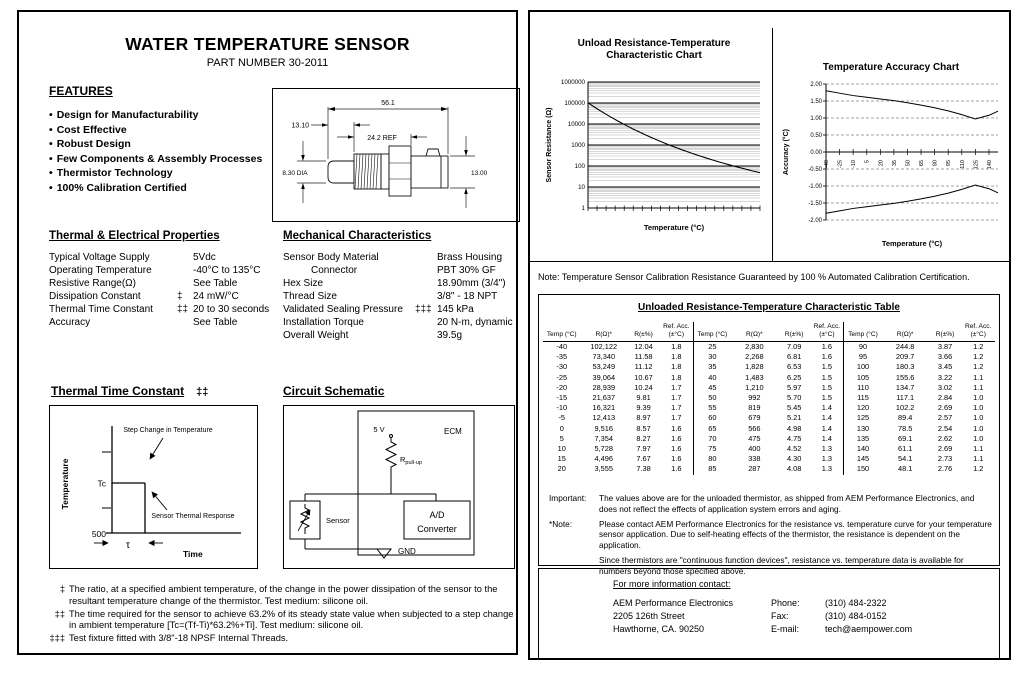 The image size is (1024, 680). I want to click on table-row: -40 102,122 12.04 1.8, so click(618, 347).